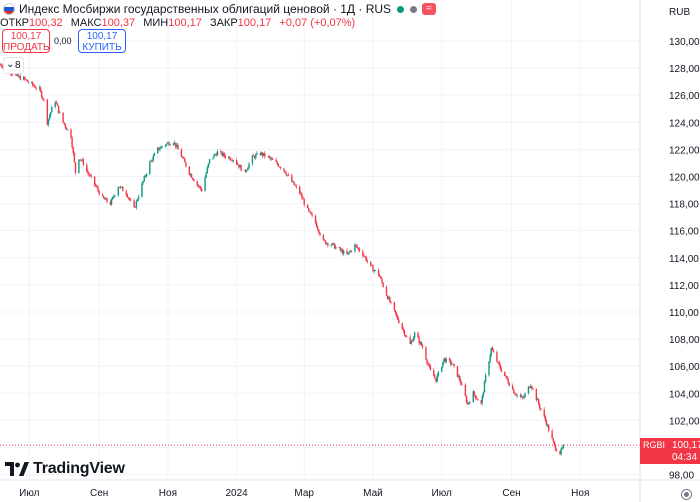 This screenshot has width=700, height=502. What do you see at coordinates (168, 493) in the screenshot?
I see `x-tick-label: Ноя` at bounding box center [168, 493].